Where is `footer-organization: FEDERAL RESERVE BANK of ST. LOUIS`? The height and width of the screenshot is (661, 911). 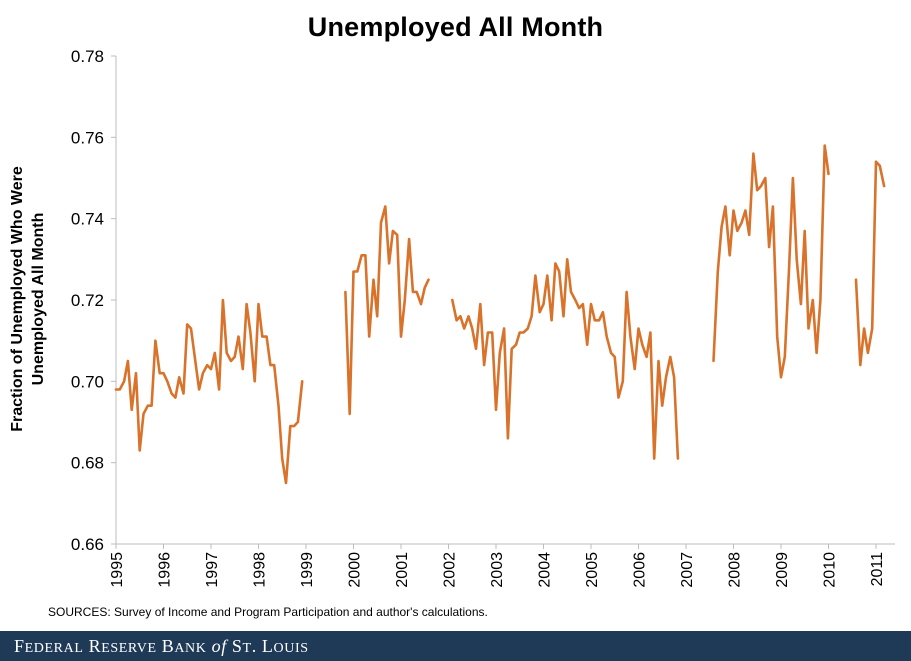
footer-organization: FEDERAL RESERVE BANK of ST. LOUIS is located at coordinates (161, 646).